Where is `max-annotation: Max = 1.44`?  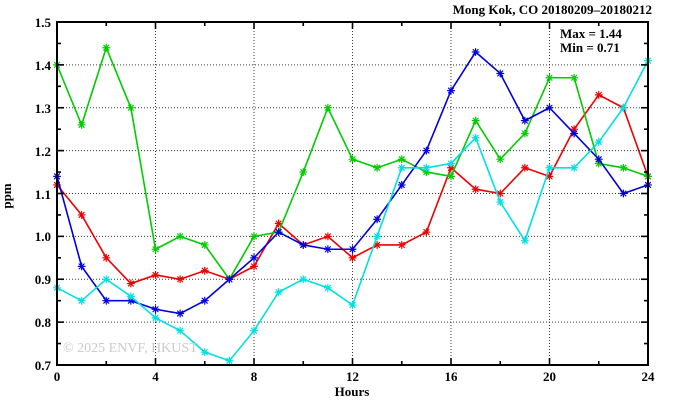
max-annotation: Max = 1.44 is located at coordinates (591, 33).